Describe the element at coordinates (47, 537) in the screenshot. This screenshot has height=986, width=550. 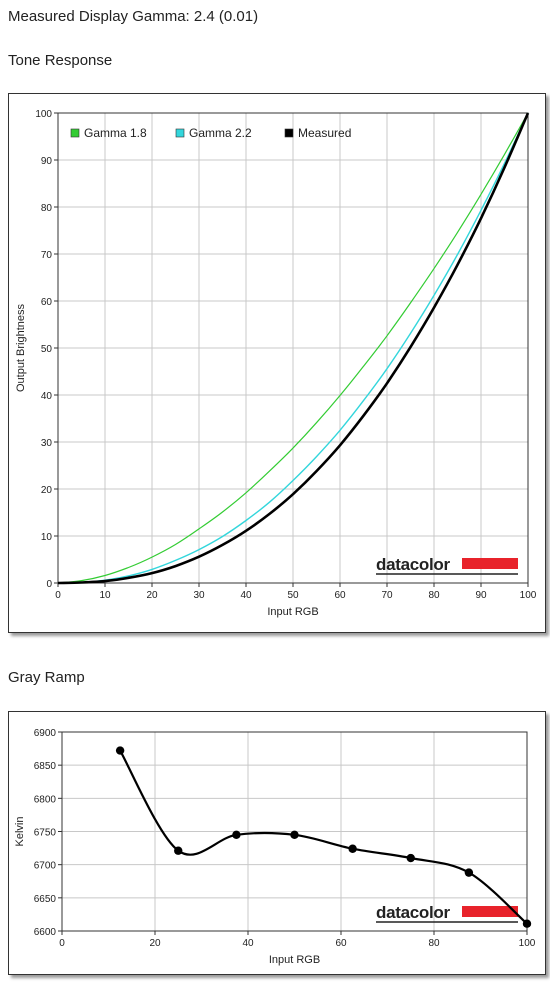
I see `y-tick-label: 10` at that location.